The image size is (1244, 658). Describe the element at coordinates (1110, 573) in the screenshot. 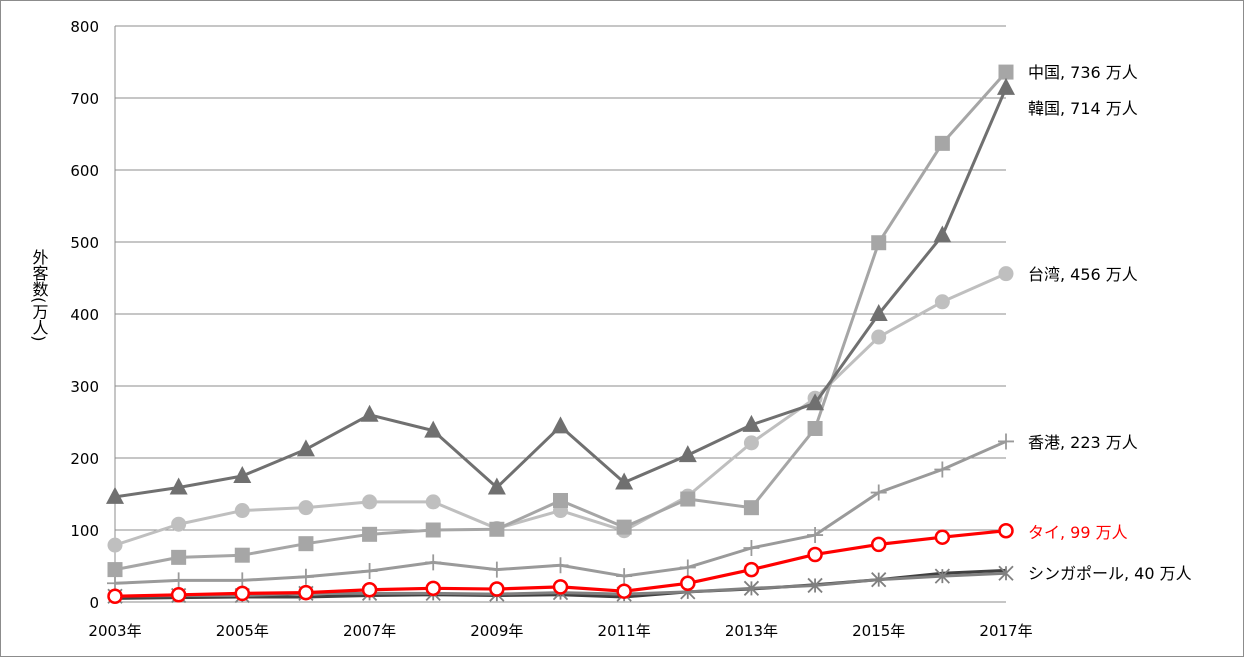

I see `series-label-singapore: シンガポール, 40 万人` at that location.